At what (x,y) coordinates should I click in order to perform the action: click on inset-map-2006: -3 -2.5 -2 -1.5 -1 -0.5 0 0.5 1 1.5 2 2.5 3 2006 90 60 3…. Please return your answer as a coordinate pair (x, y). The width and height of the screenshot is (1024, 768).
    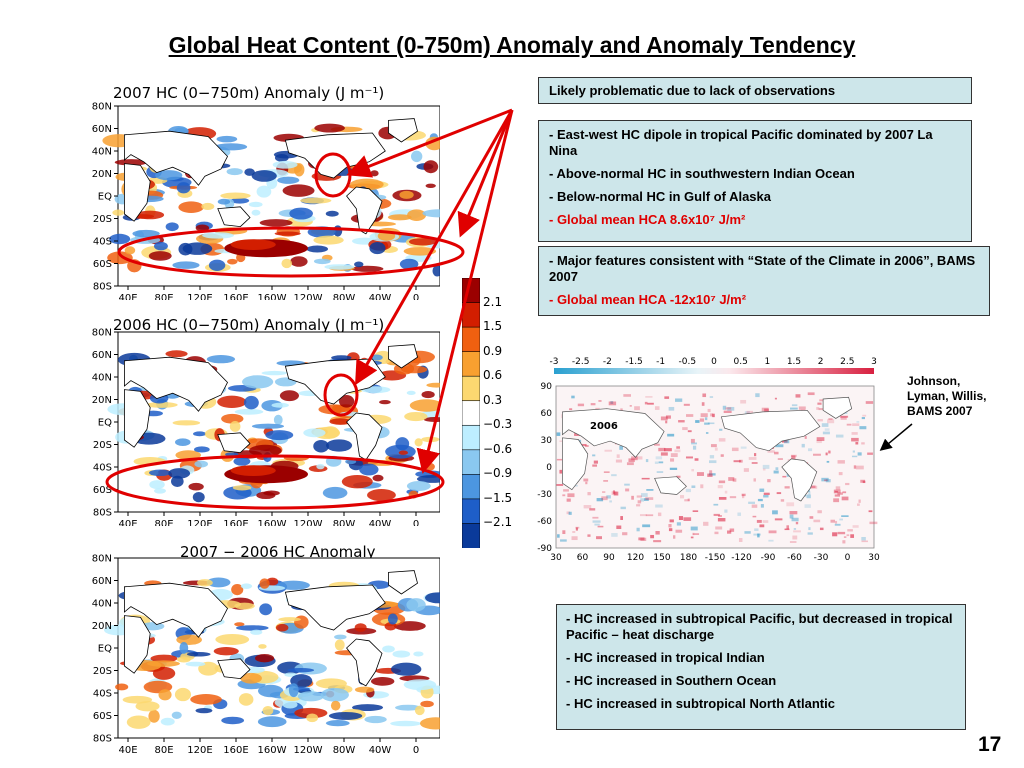
    Looking at the image, I should click on (708, 460).